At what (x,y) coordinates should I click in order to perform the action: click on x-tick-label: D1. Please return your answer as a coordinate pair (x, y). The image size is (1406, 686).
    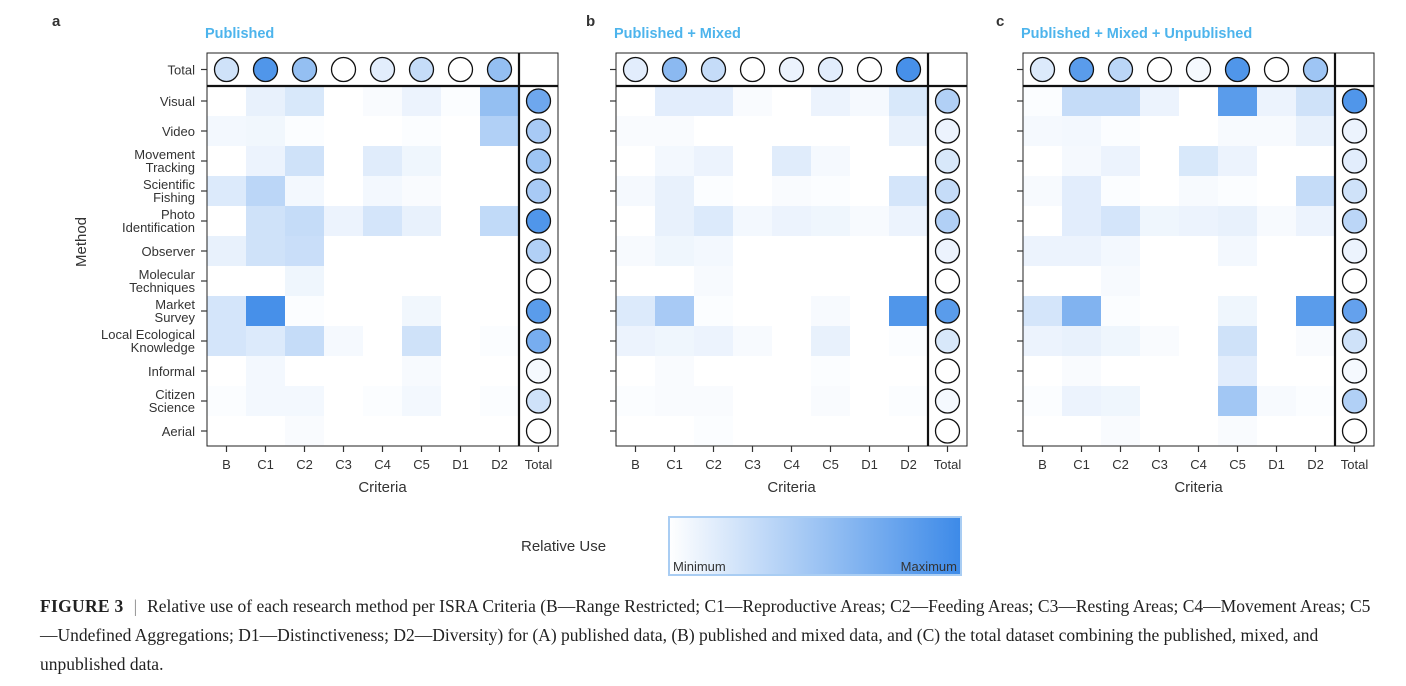
    Looking at the image, I should click on (1276, 464).